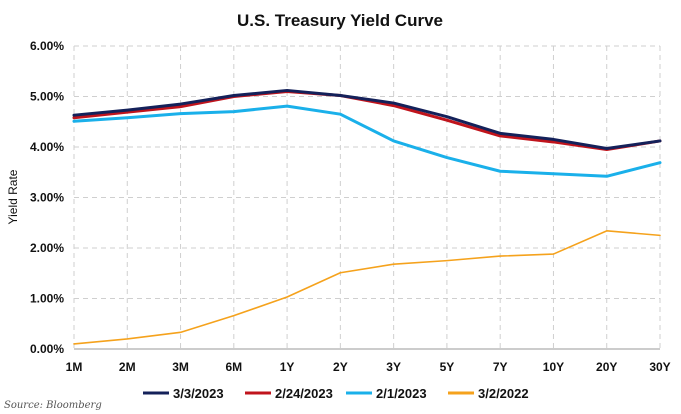  What do you see at coordinates (367, 119) in the screenshot?
I see `series-line-3-3-2023` at bounding box center [367, 119].